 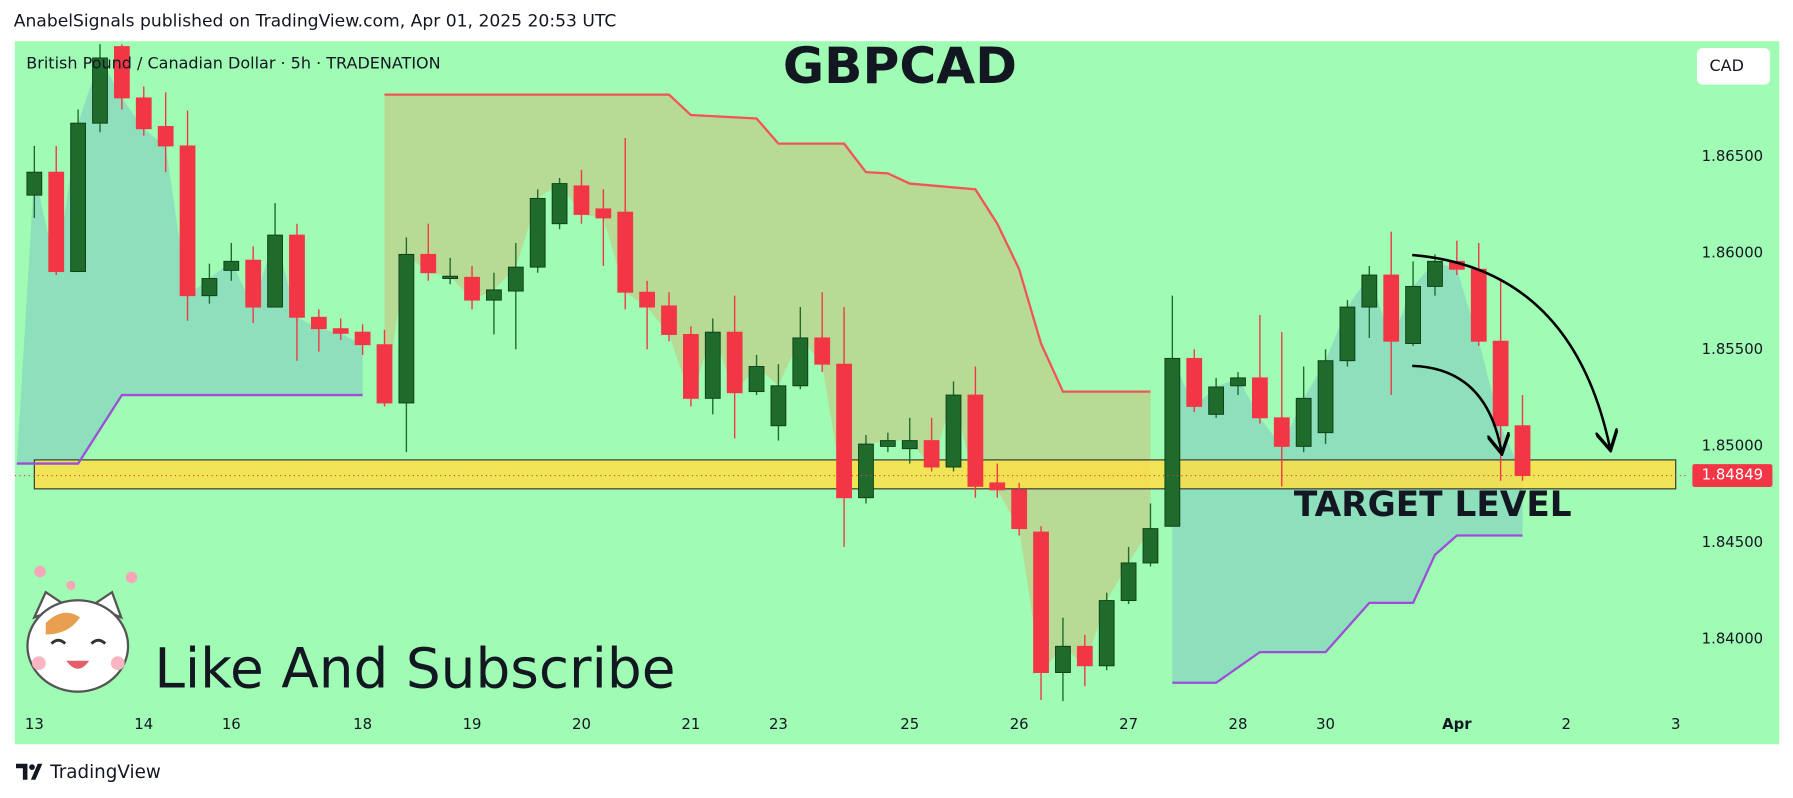 What do you see at coordinates (1675, 724) in the screenshot?
I see `x-tick-label: 3` at bounding box center [1675, 724].